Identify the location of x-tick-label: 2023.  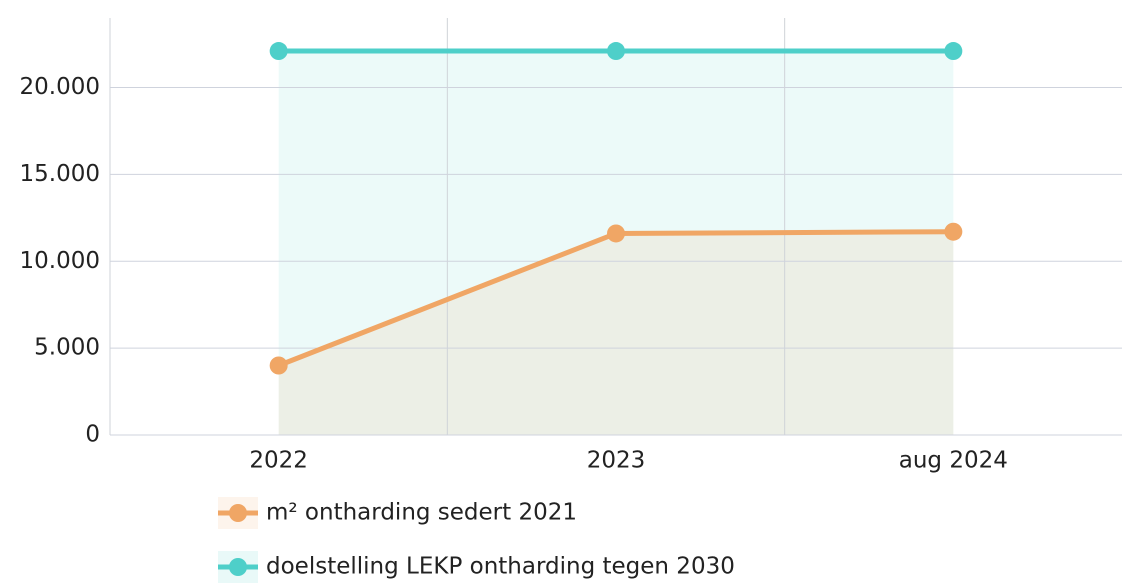
(616, 461).